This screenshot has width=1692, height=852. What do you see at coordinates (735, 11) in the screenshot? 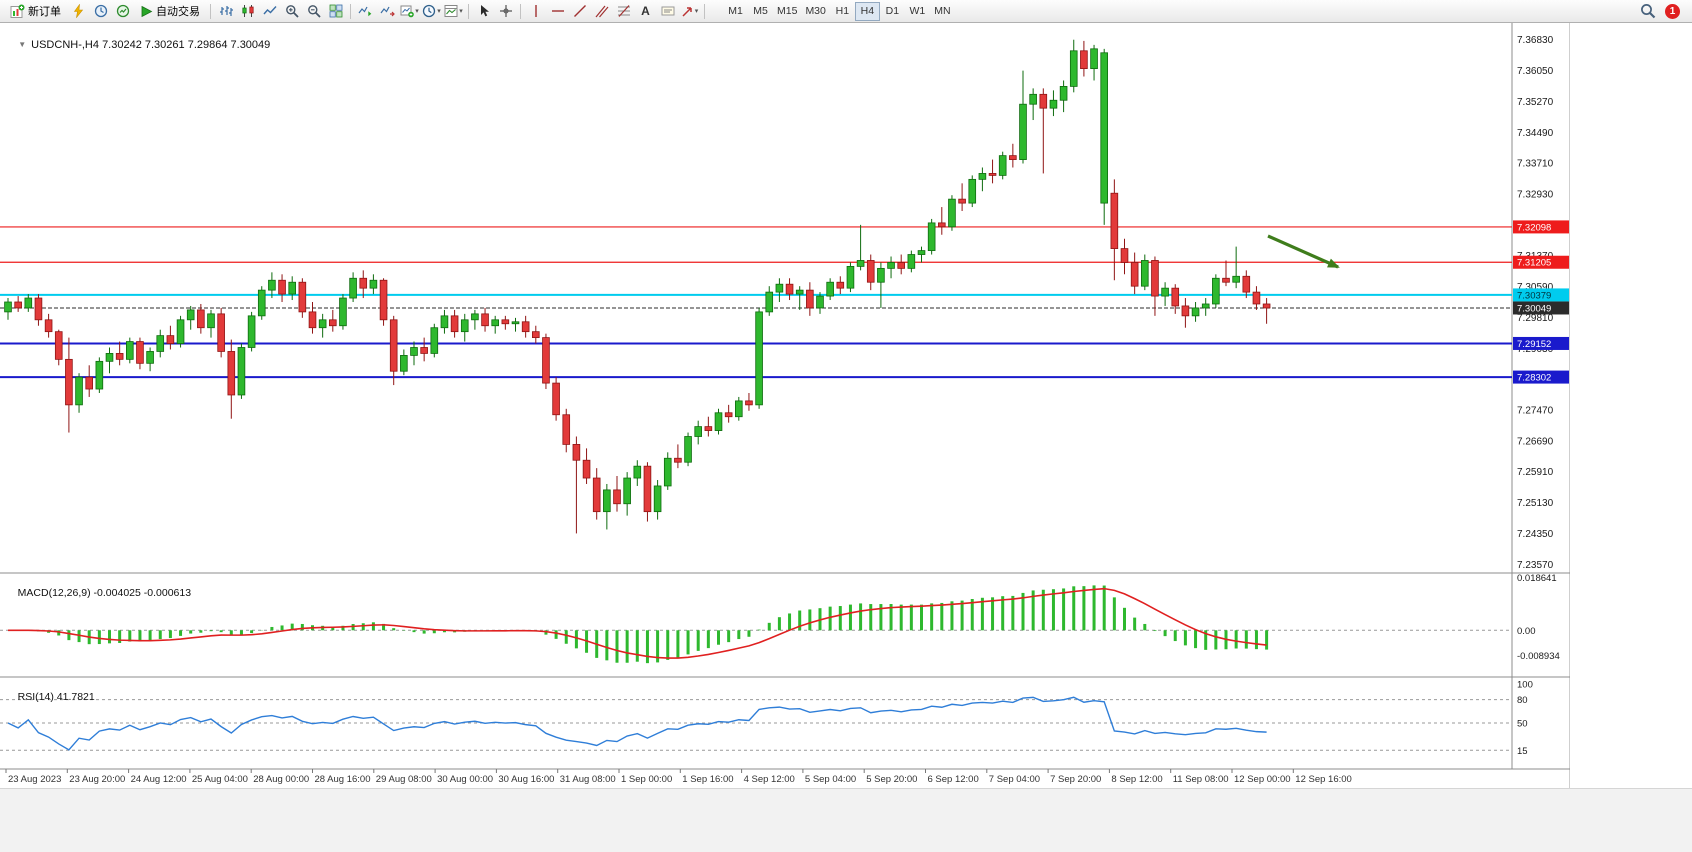
I see `timeframe-M1: M1` at bounding box center [735, 11].